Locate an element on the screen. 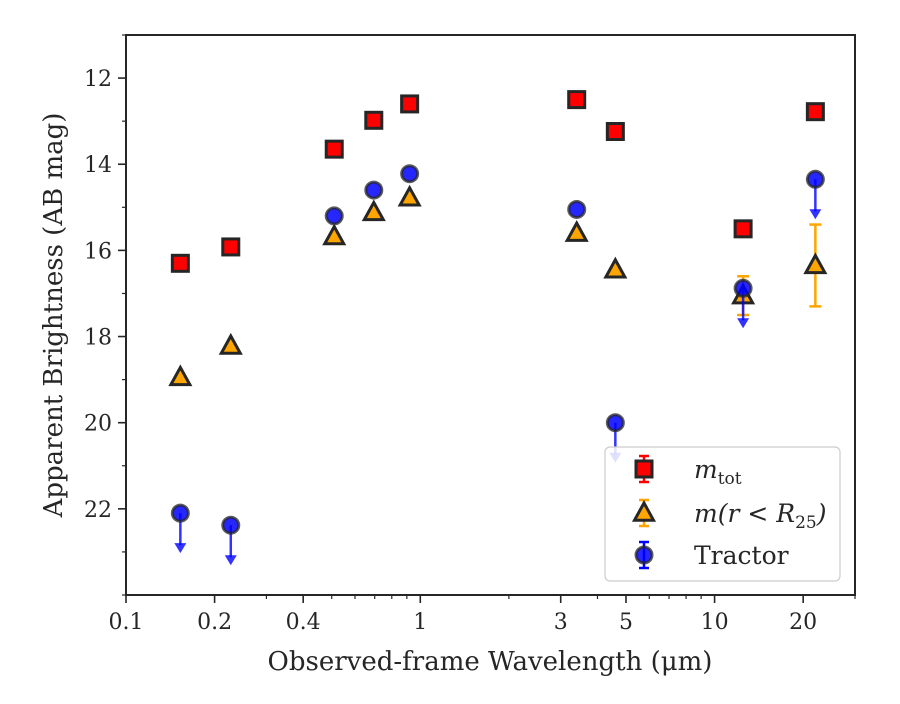 The height and width of the screenshot is (704, 900). x-tick-label: 1 is located at coordinates (420, 622).